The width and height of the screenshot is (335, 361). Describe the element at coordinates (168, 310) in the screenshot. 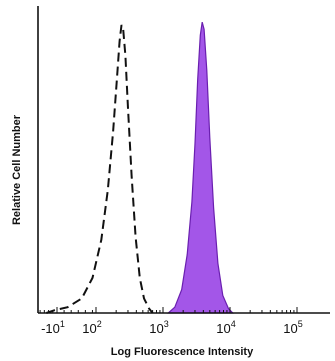

I see `x-axis-ticks` at that location.